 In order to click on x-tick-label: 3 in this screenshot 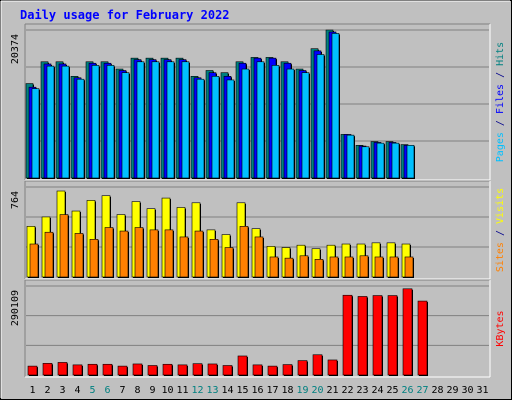, I will do `click(62, 390)`.